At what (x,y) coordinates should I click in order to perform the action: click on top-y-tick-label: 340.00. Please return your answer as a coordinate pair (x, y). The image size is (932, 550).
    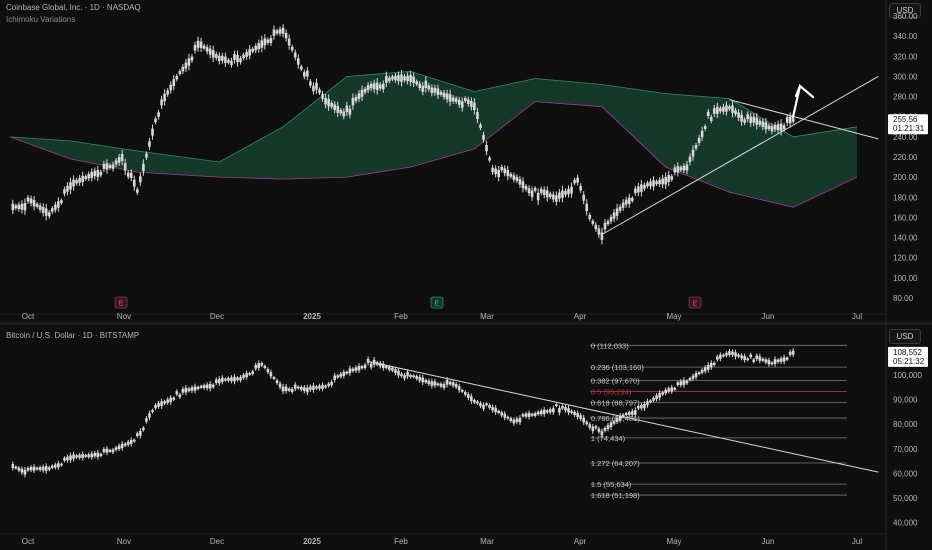
    Looking at the image, I should click on (905, 36).